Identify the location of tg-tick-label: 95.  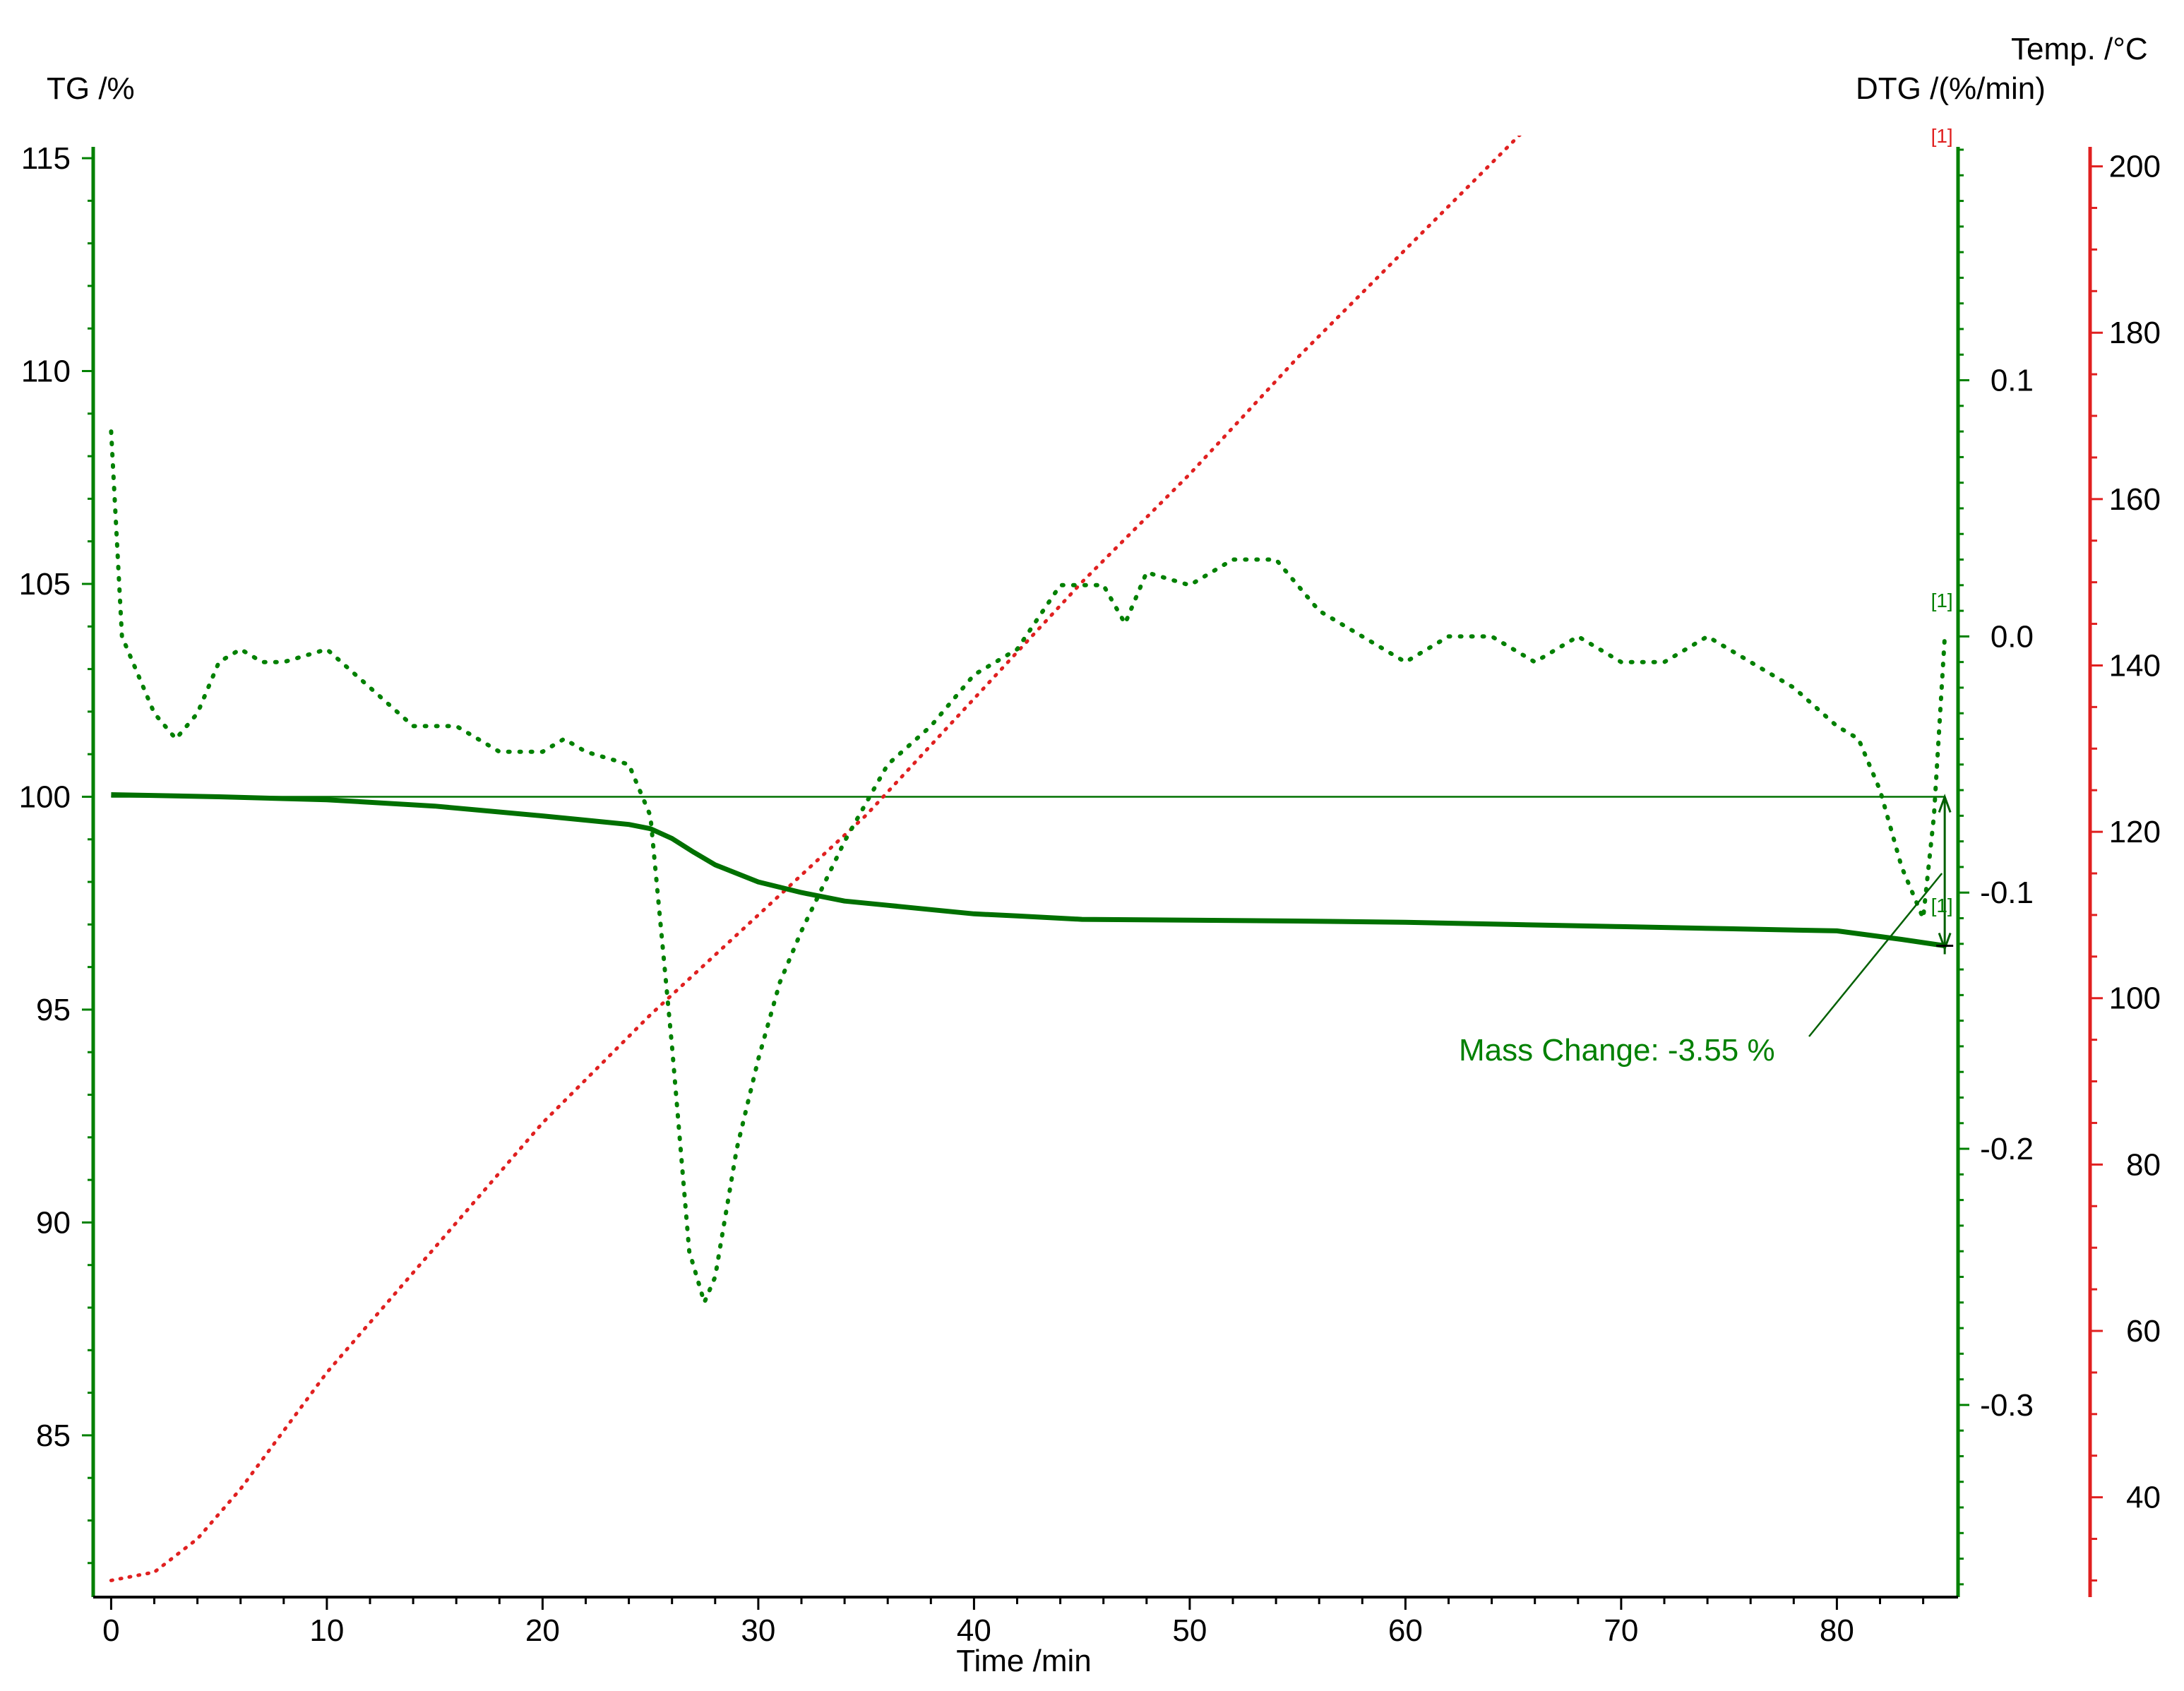
(53, 1010).